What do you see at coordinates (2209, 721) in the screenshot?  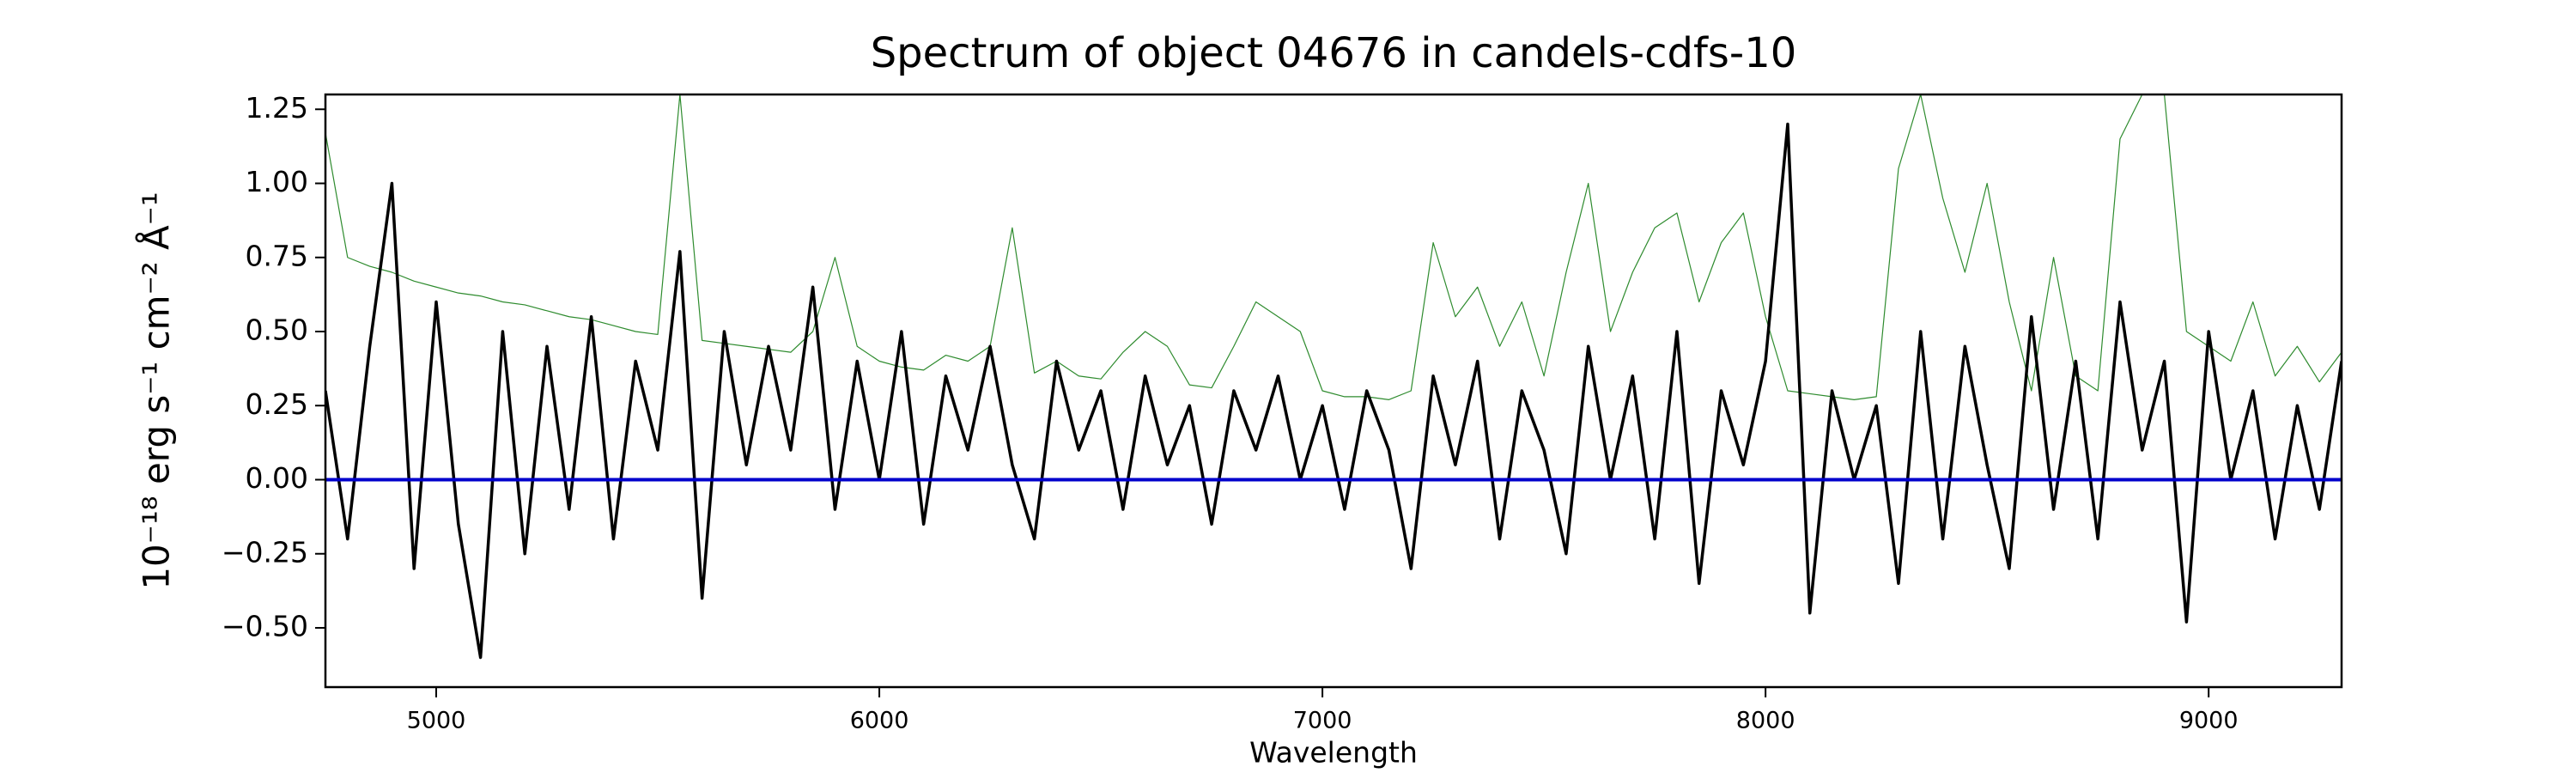 I see `x-tick-label: 9000` at bounding box center [2209, 721].